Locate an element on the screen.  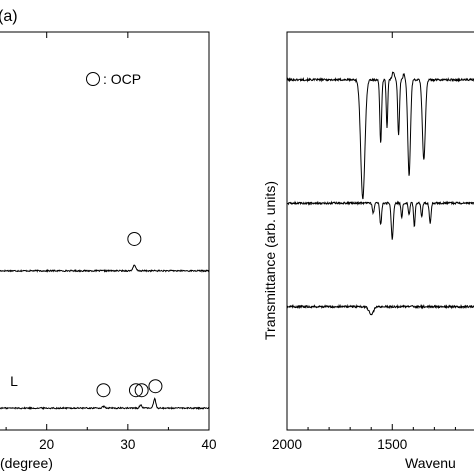
xrd-series is located at coordinates (105, 337).